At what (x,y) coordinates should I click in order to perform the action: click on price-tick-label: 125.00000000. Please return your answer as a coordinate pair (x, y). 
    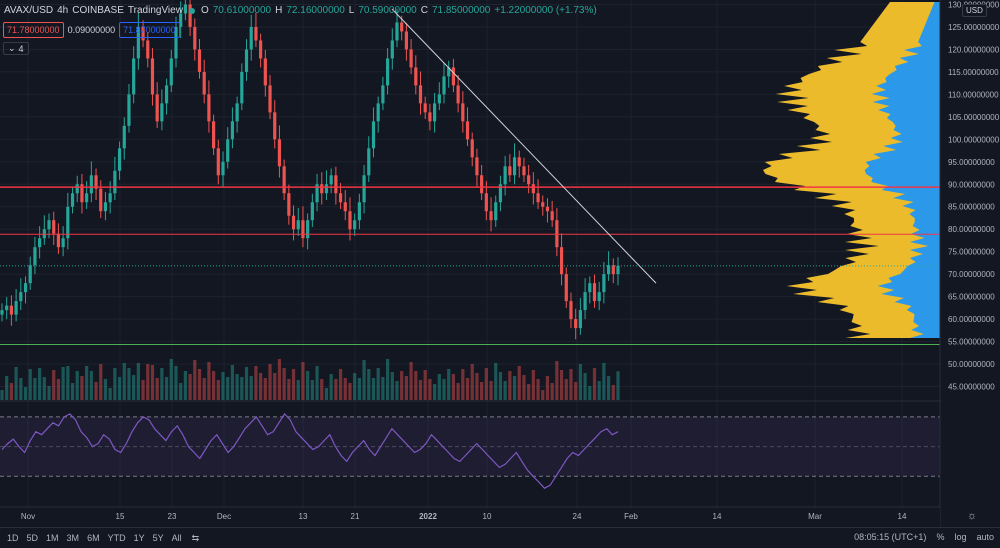
    Looking at the image, I should click on (974, 27).